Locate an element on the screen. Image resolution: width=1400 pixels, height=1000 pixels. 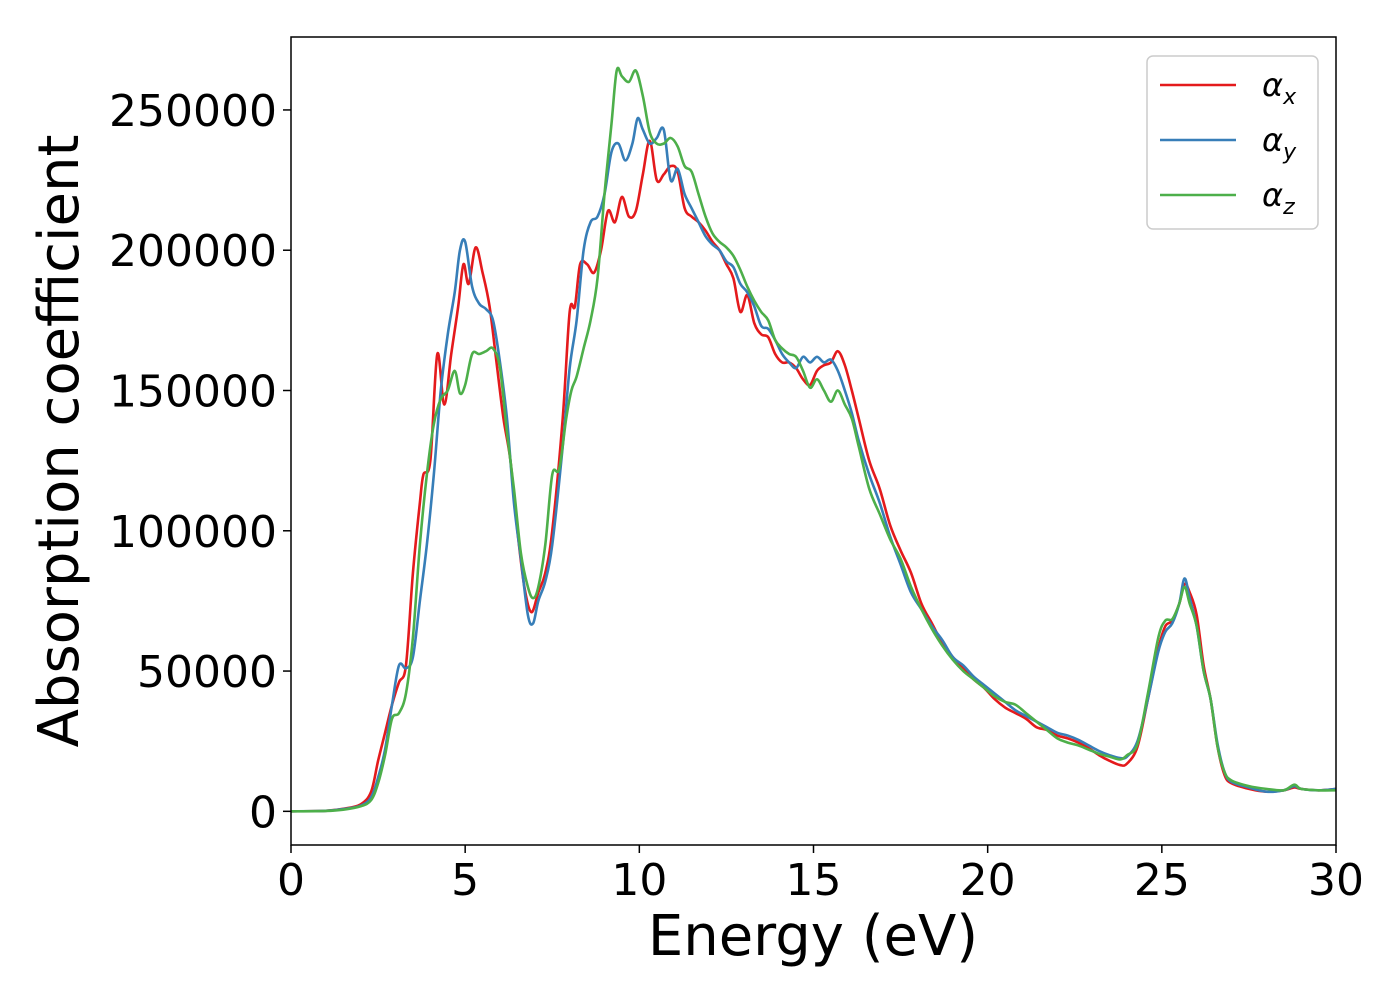
x-tick-label: 10 is located at coordinates (639, 880).